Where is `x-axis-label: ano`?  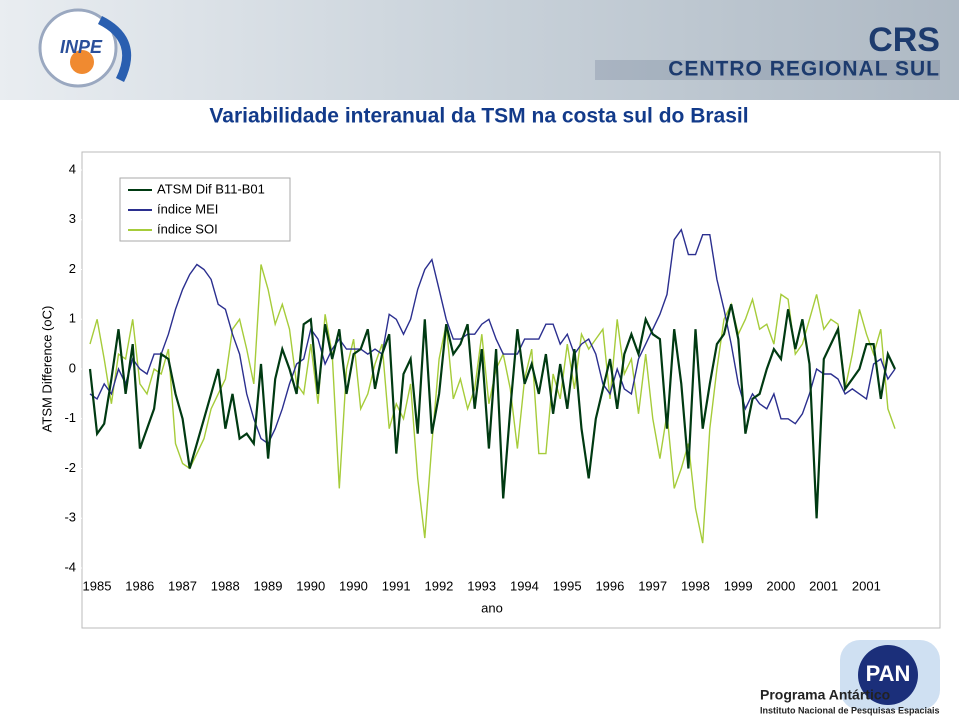
x-axis-label: ano is located at coordinates (492, 607).